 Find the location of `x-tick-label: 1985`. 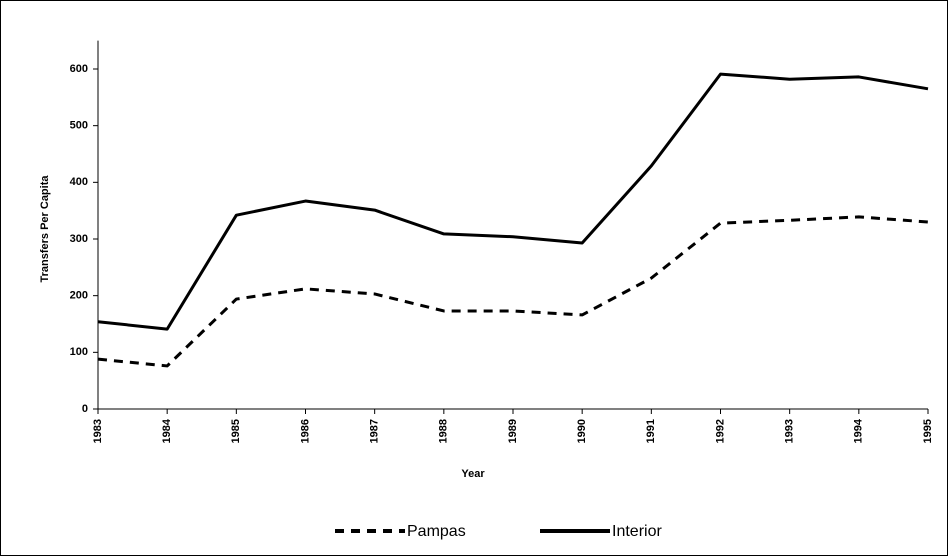

x-tick-label: 1985 is located at coordinates (236, 431).